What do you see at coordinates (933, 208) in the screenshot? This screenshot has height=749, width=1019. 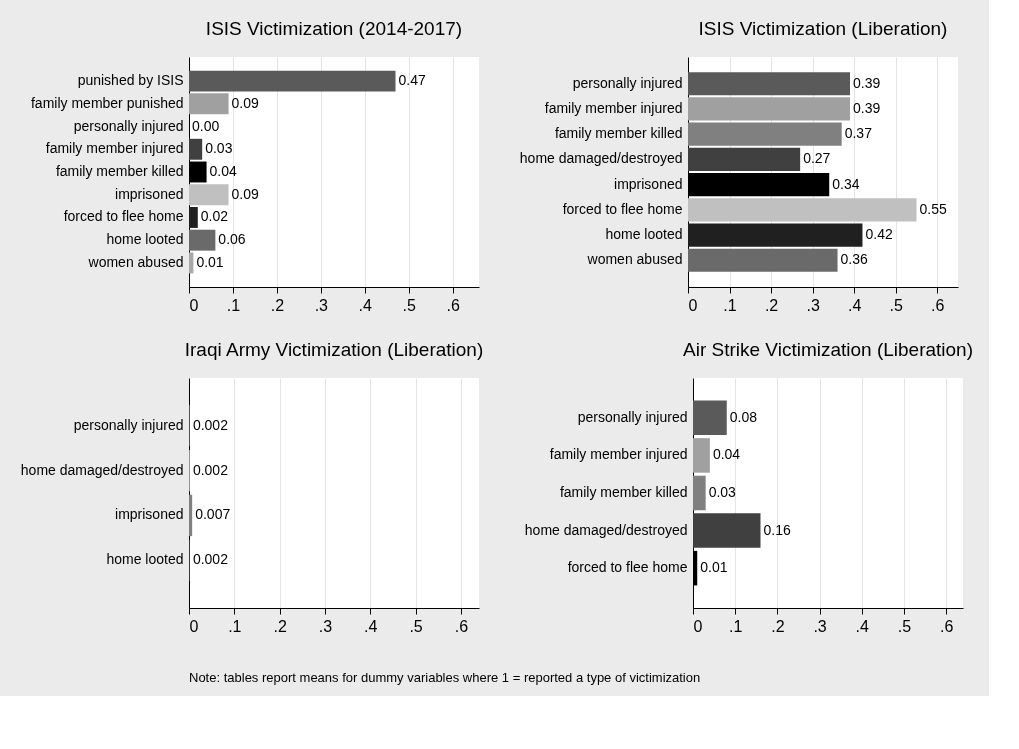 I see `data-label: 0.55` at bounding box center [933, 208].